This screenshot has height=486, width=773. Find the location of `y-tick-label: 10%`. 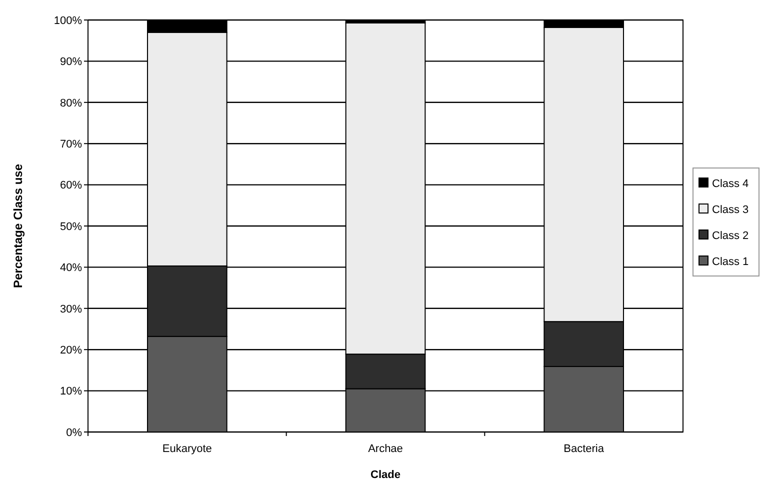

y-tick-label: 10% is located at coordinates (71, 392).